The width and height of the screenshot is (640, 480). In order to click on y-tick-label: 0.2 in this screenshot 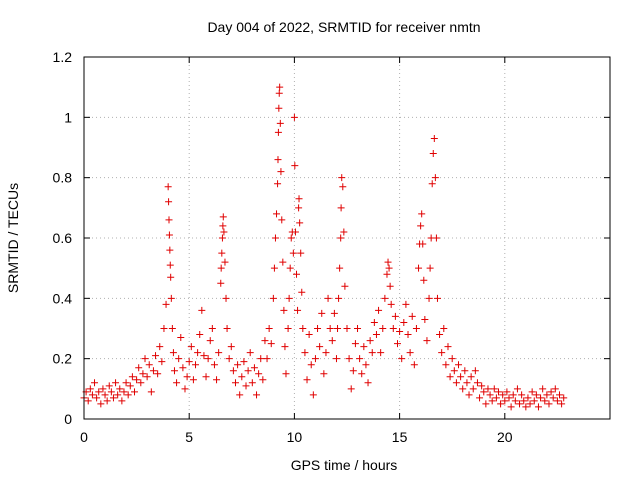, I will do `click(63, 359)`.